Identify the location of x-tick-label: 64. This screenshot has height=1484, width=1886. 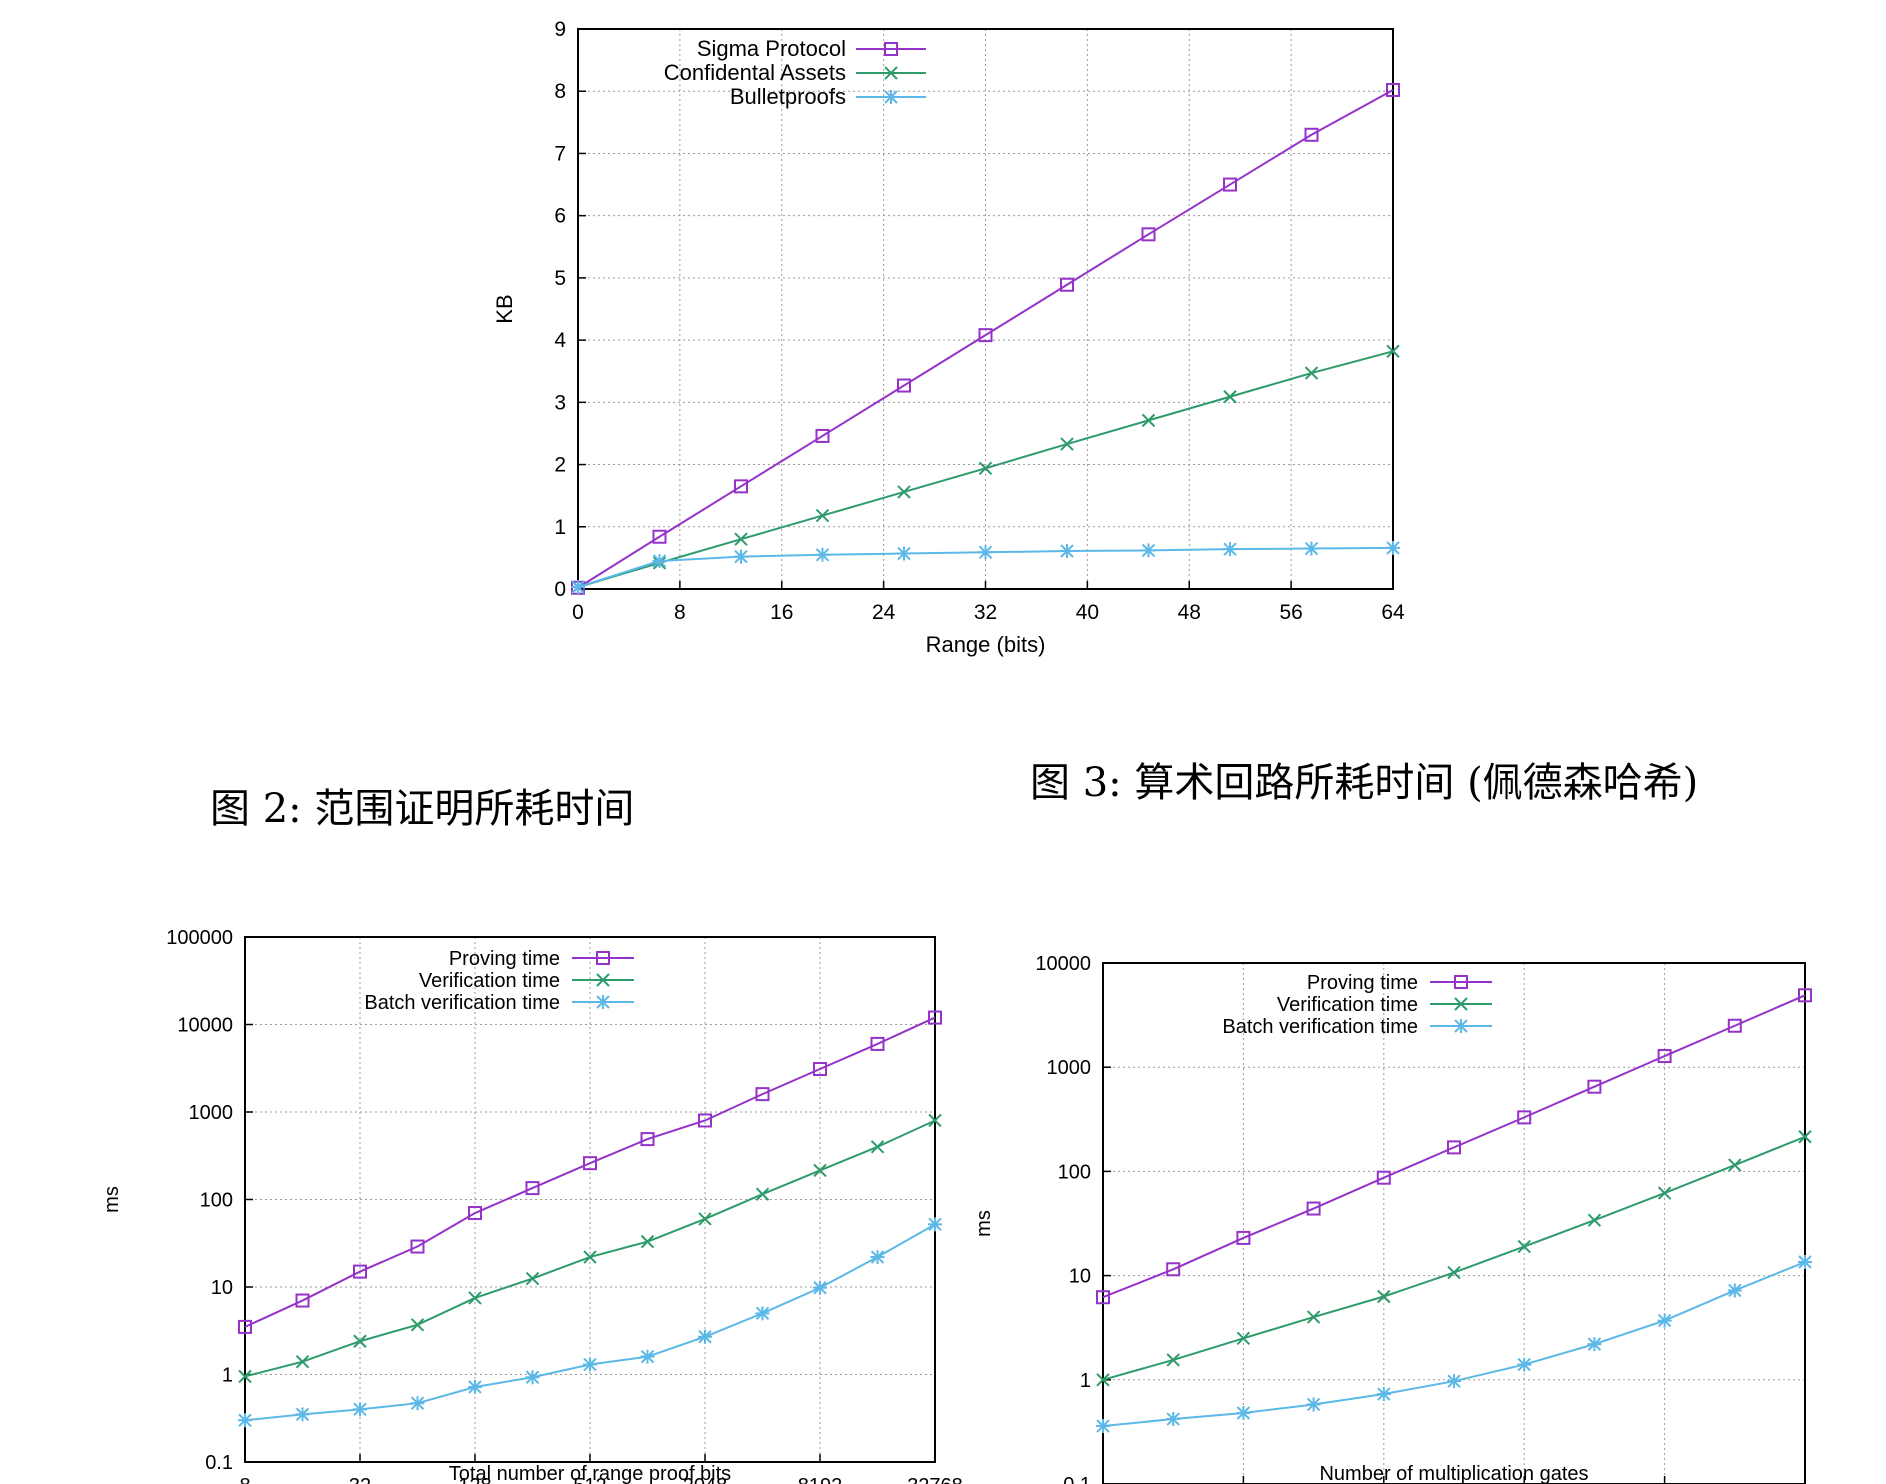
(1393, 612).